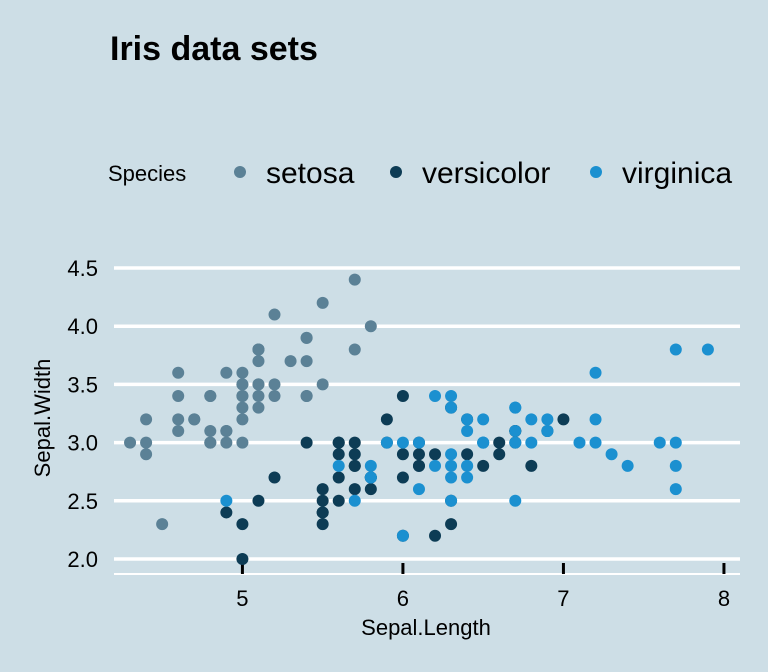 The height and width of the screenshot is (672, 768). What do you see at coordinates (42, 418) in the screenshot?
I see `y-axis-label: Sepal.Width` at bounding box center [42, 418].